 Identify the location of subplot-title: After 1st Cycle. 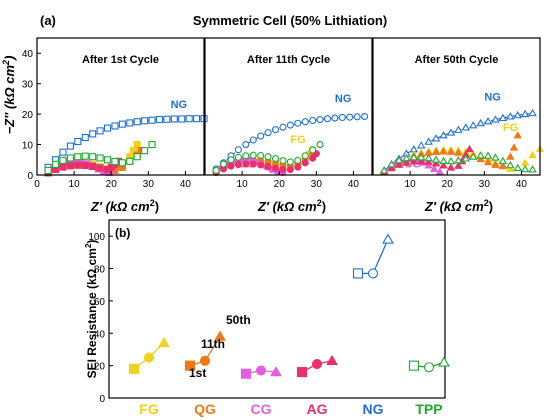
(120, 60).